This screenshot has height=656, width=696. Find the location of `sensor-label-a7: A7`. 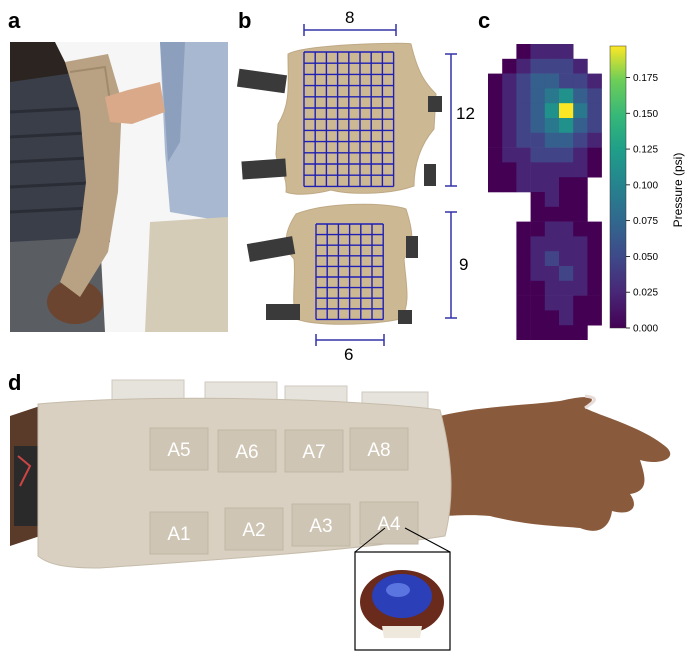

sensor-label-a7: A7 is located at coordinates (313, 452).